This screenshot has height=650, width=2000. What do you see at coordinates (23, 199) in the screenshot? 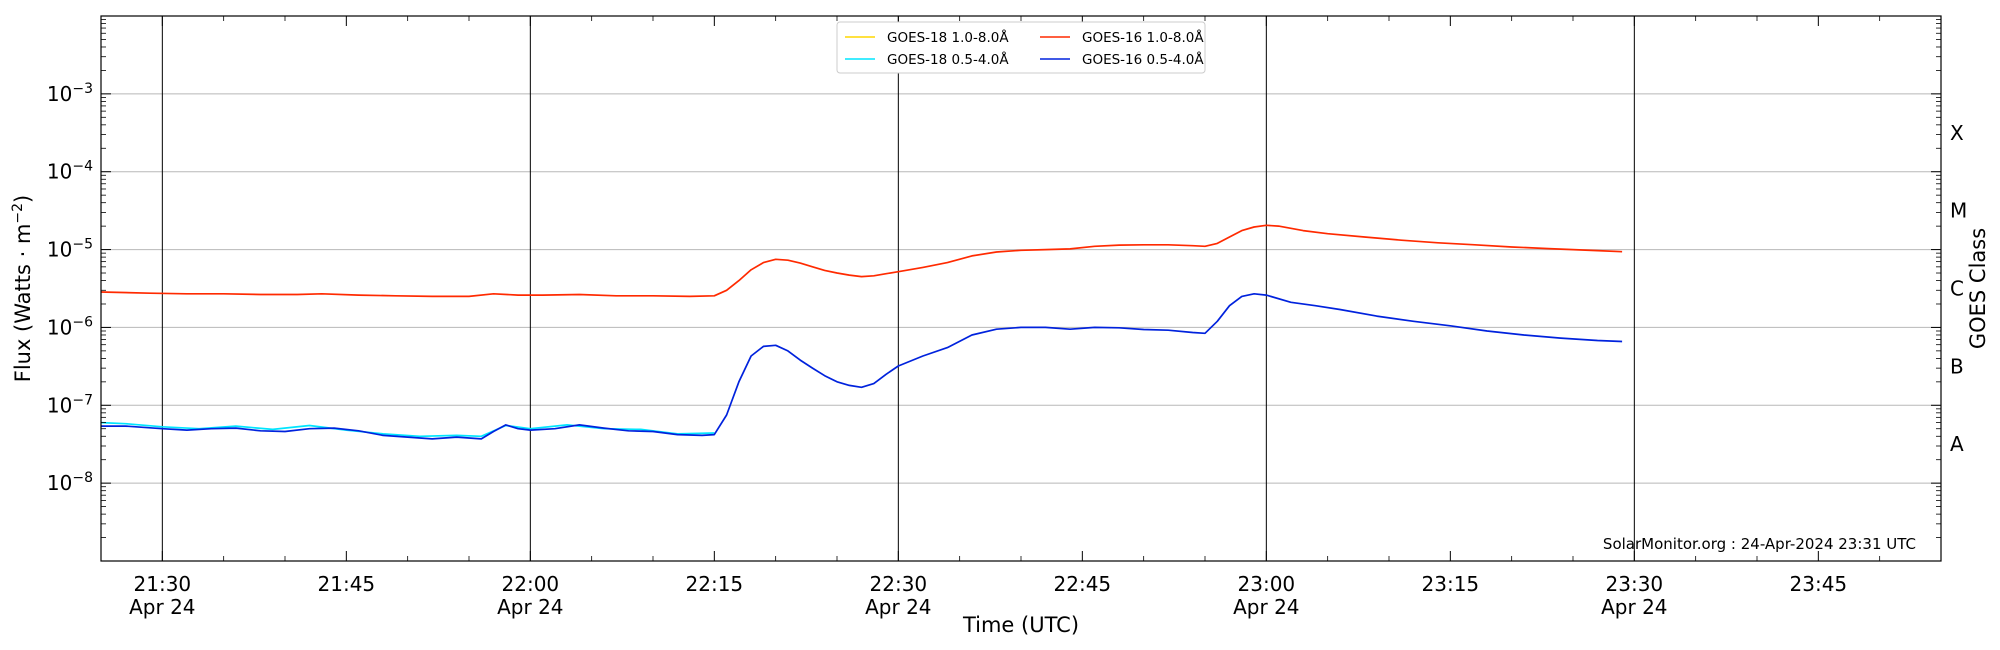
I see `y-axis-title-suffix: )` at bounding box center [23, 199].